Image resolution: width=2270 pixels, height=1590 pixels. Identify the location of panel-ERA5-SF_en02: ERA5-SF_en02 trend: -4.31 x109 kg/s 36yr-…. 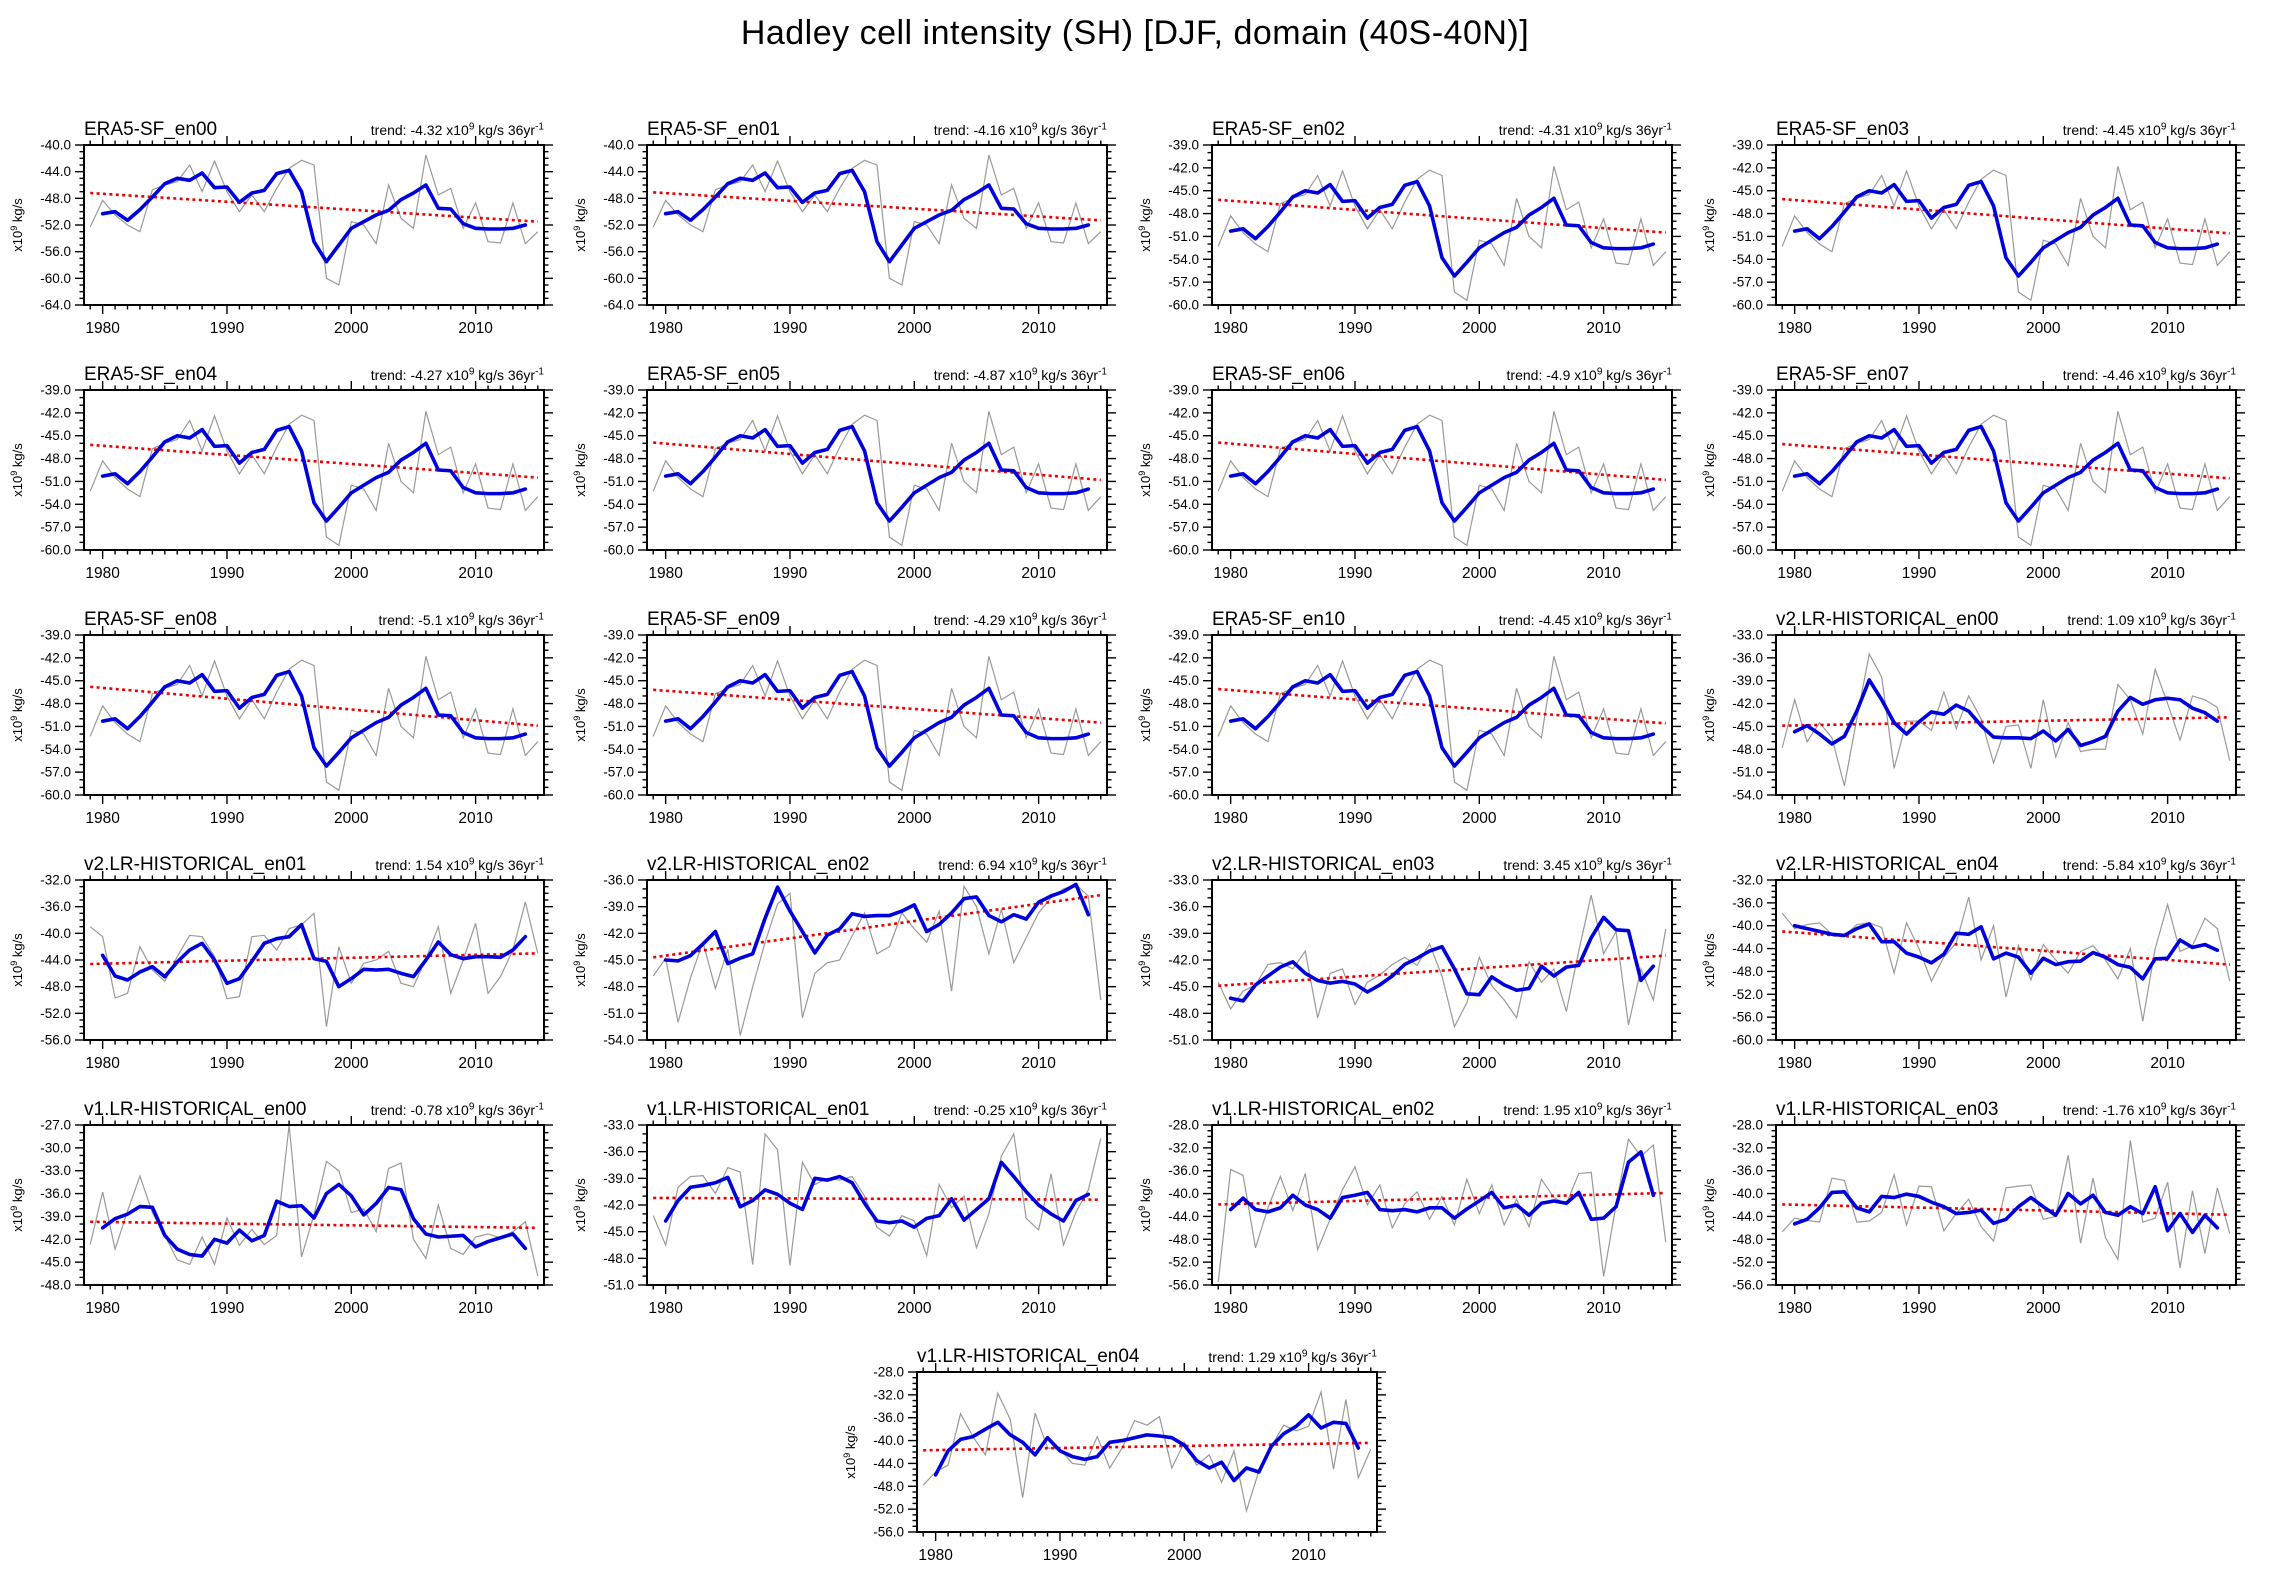
(1411, 220).